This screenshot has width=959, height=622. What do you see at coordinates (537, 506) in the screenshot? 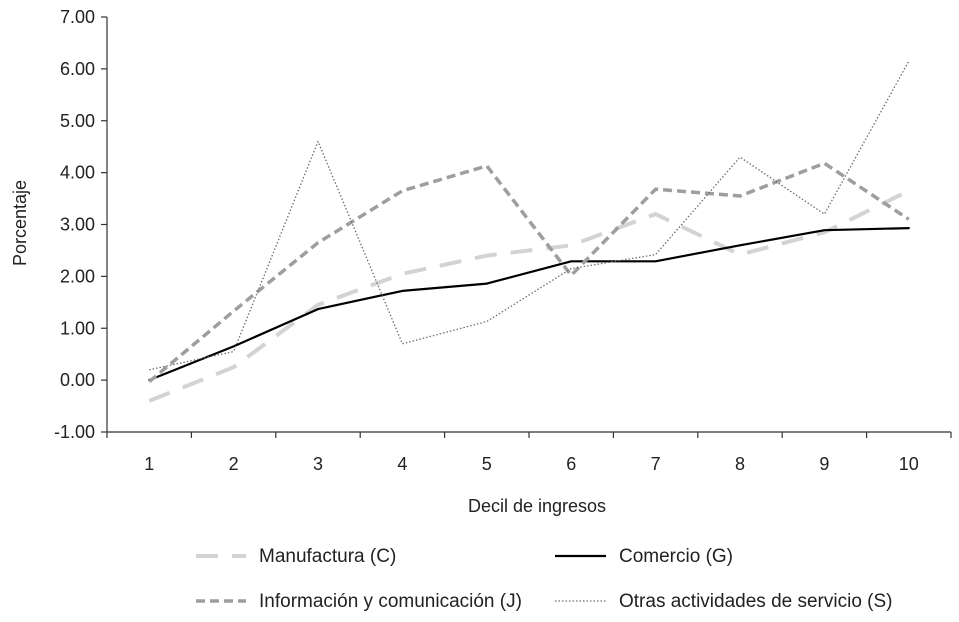
I see `x-axis-title: Decil de ingresos` at bounding box center [537, 506].